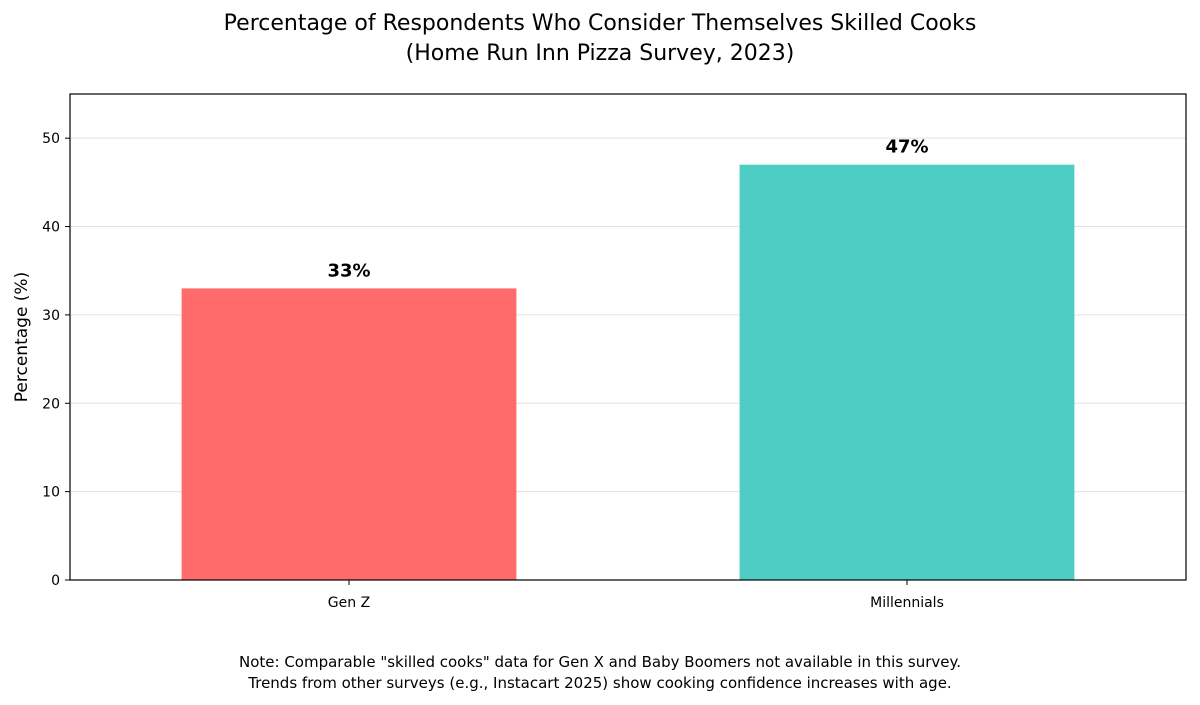 Image resolution: width=1200 pixels, height=705 pixels. What do you see at coordinates (51, 404) in the screenshot?
I see `y-tick-label-20: 20` at bounding box center [51, 404].